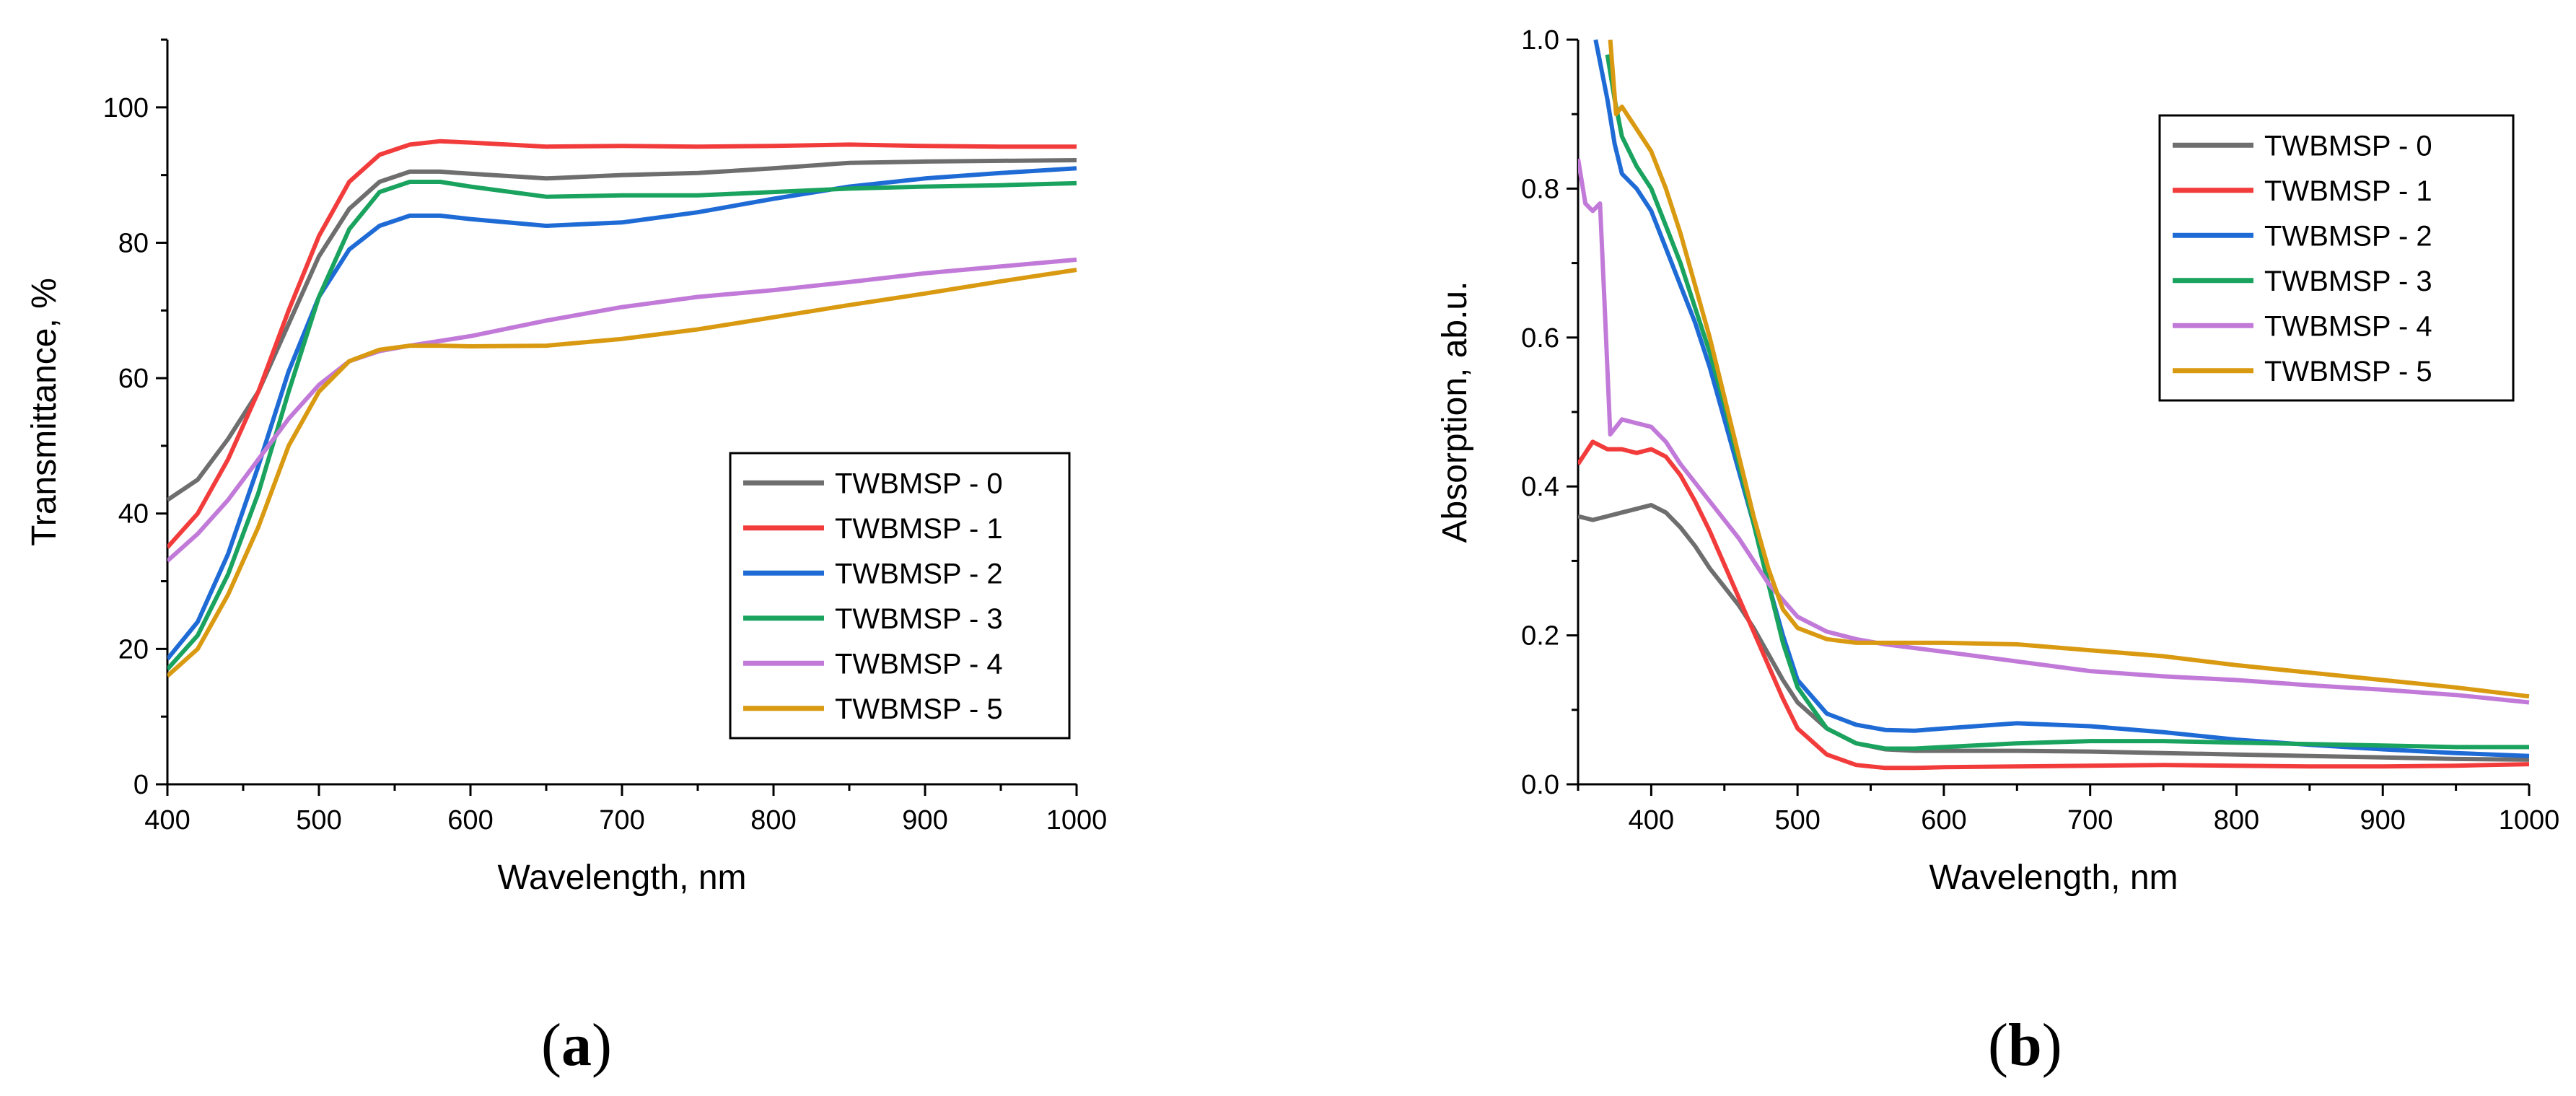  I want to click on y-tick-label: 40, so click(133, 514).